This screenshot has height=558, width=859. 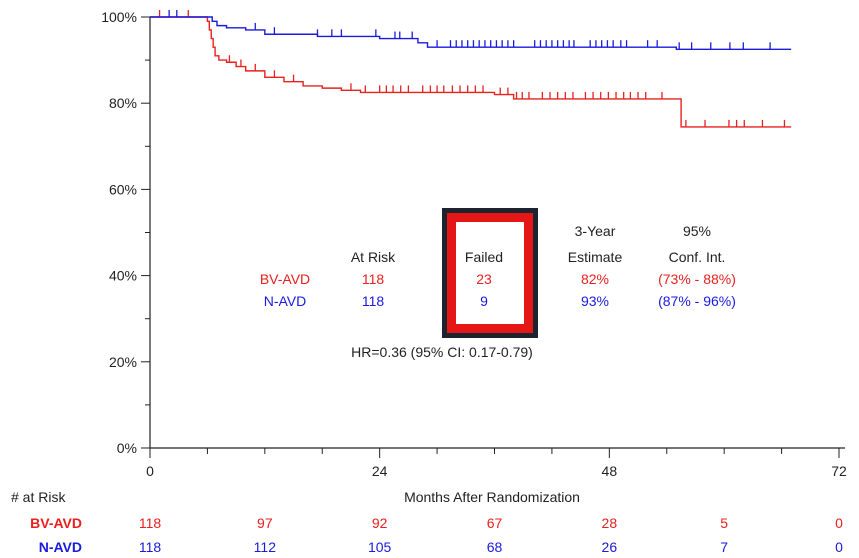 What do you see at coordinates (491, 535) in the screenshot?
I see `risk-counts: 118 97 92 67 28 5 0 118 112 105 68 26 7 0` at bounding box center [491, 535].